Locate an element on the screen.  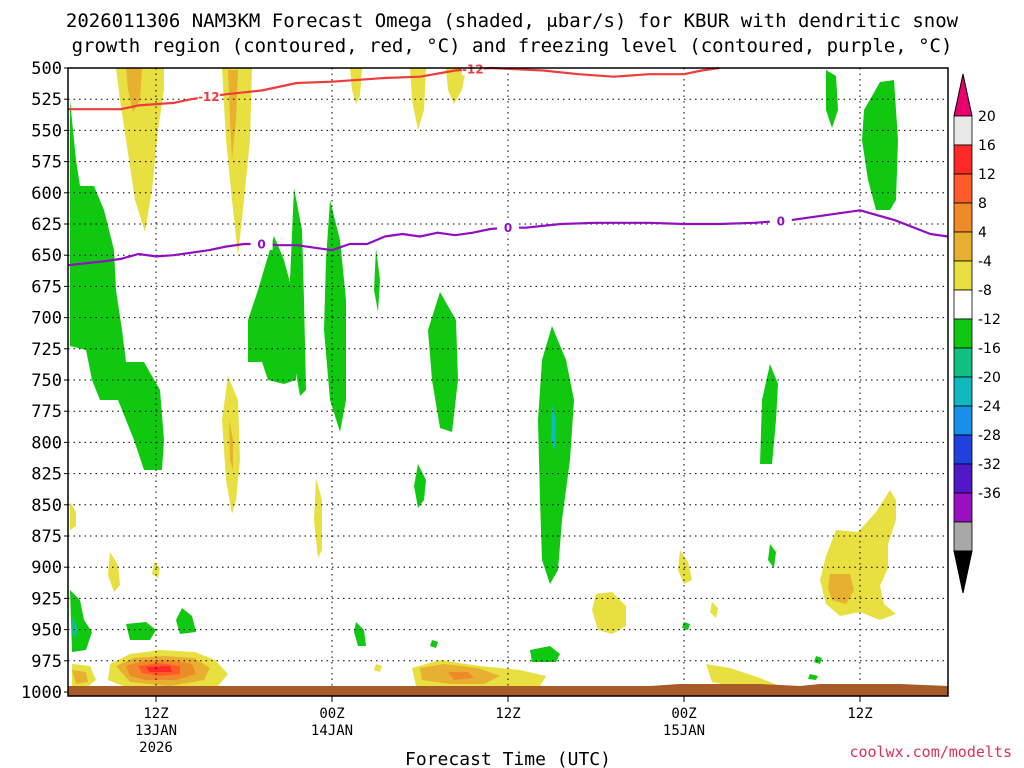
colorbar-label: -24 is located at coordinates (989, 407).